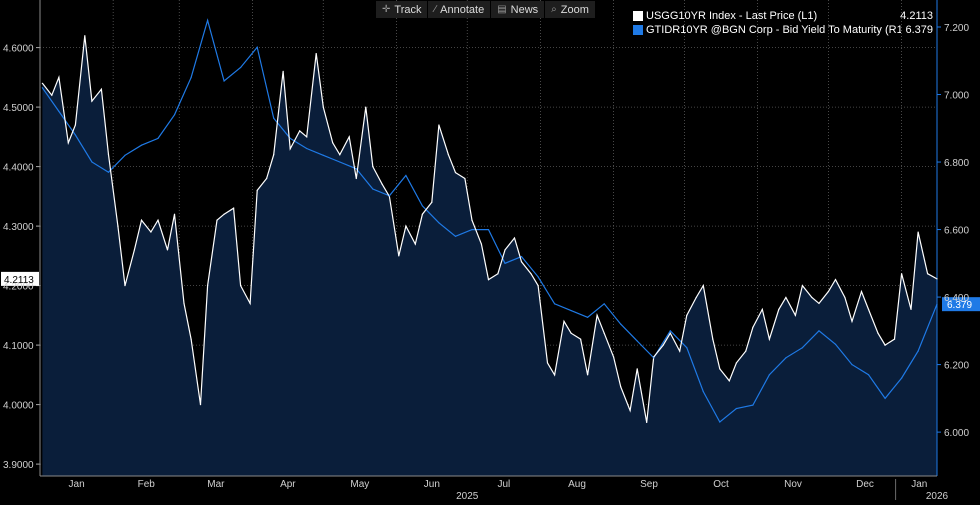  Describe the element at coordinates (721, 484) in the screenshot. I see `x-tick-label: Oct` at that location.